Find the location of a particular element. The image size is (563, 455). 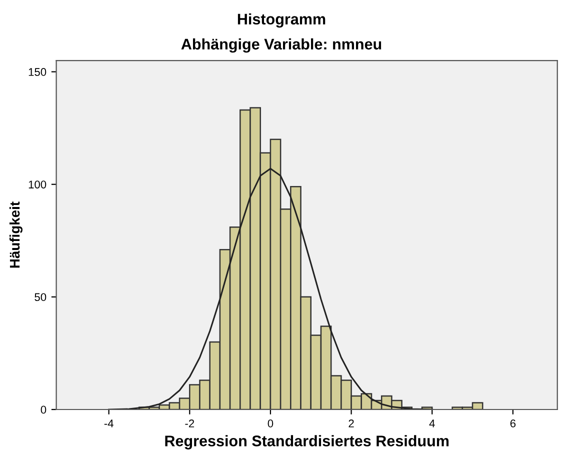

y-tick-label: 100 is located at coordinates (37, 184).